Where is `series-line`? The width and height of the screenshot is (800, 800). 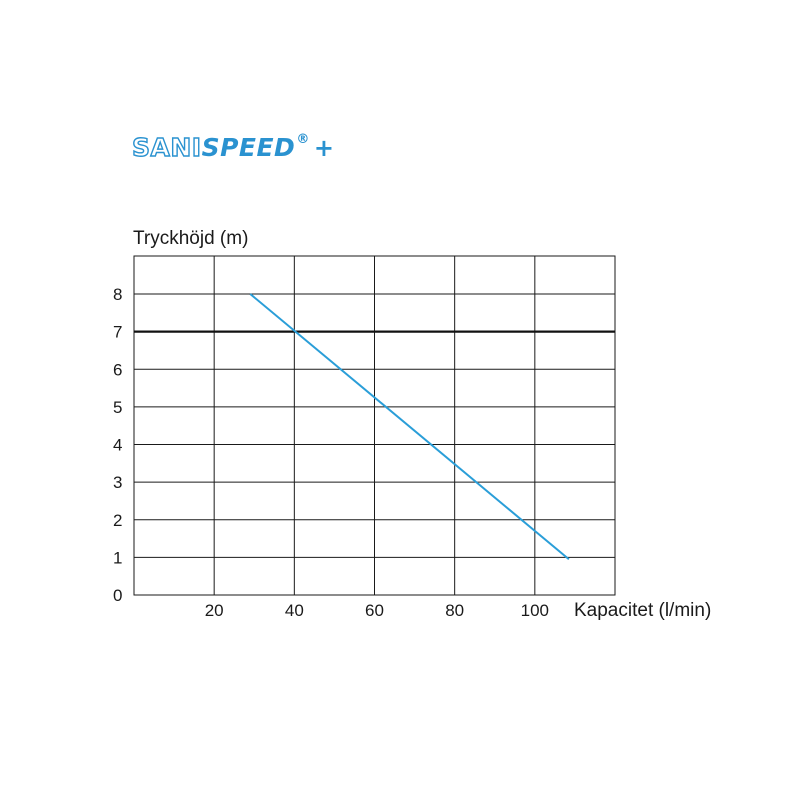 series-line is located at coordinates (409, 427).